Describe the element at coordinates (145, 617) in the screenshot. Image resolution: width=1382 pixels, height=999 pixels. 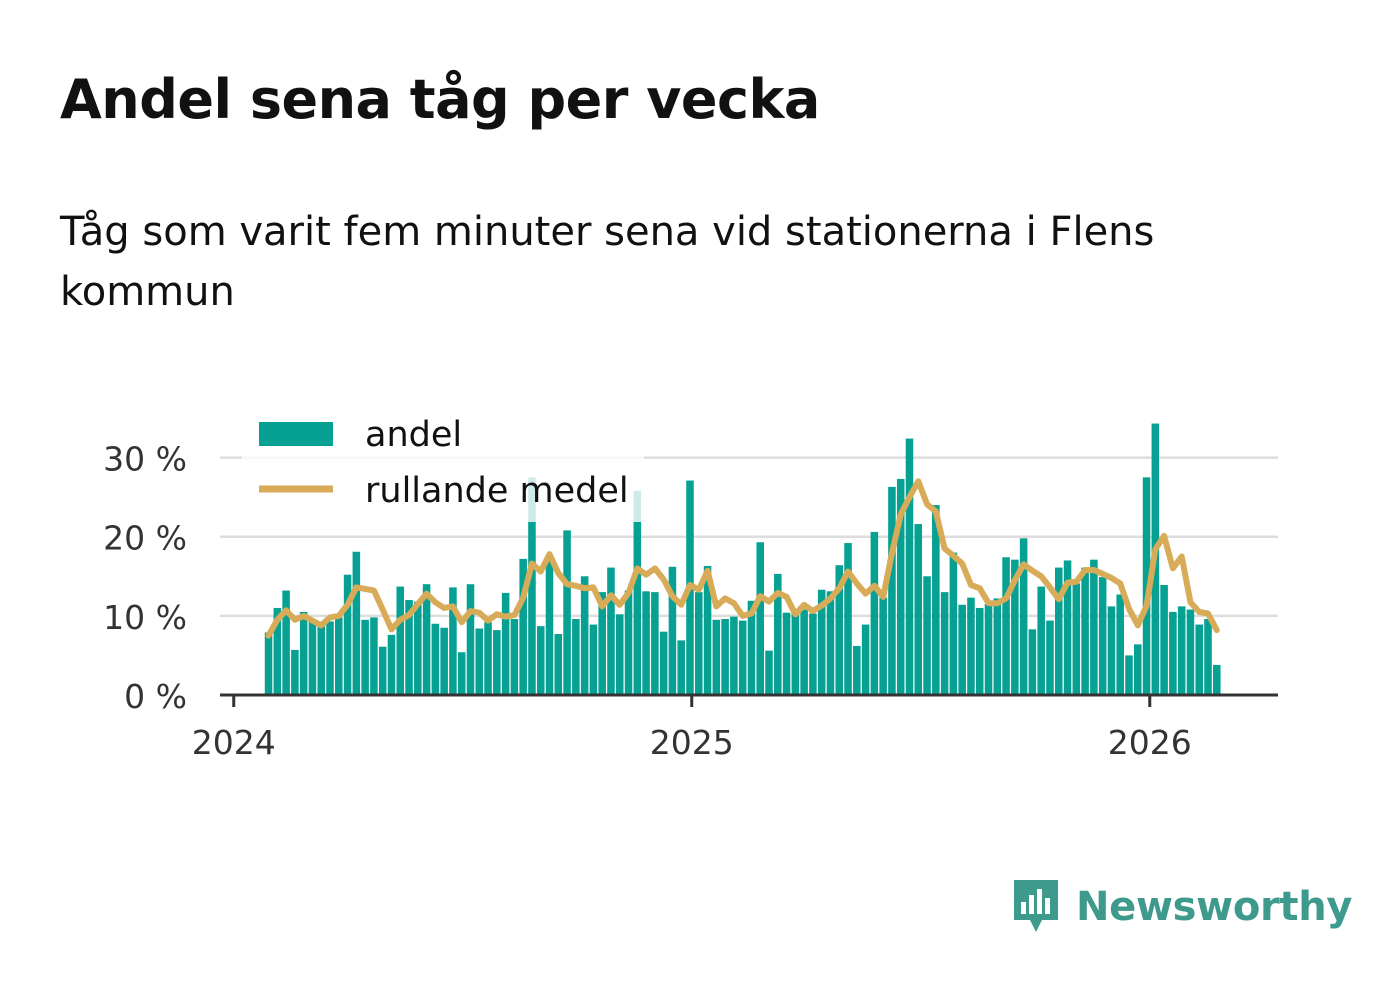
I see `y-tick-label: 10 %` at that location.